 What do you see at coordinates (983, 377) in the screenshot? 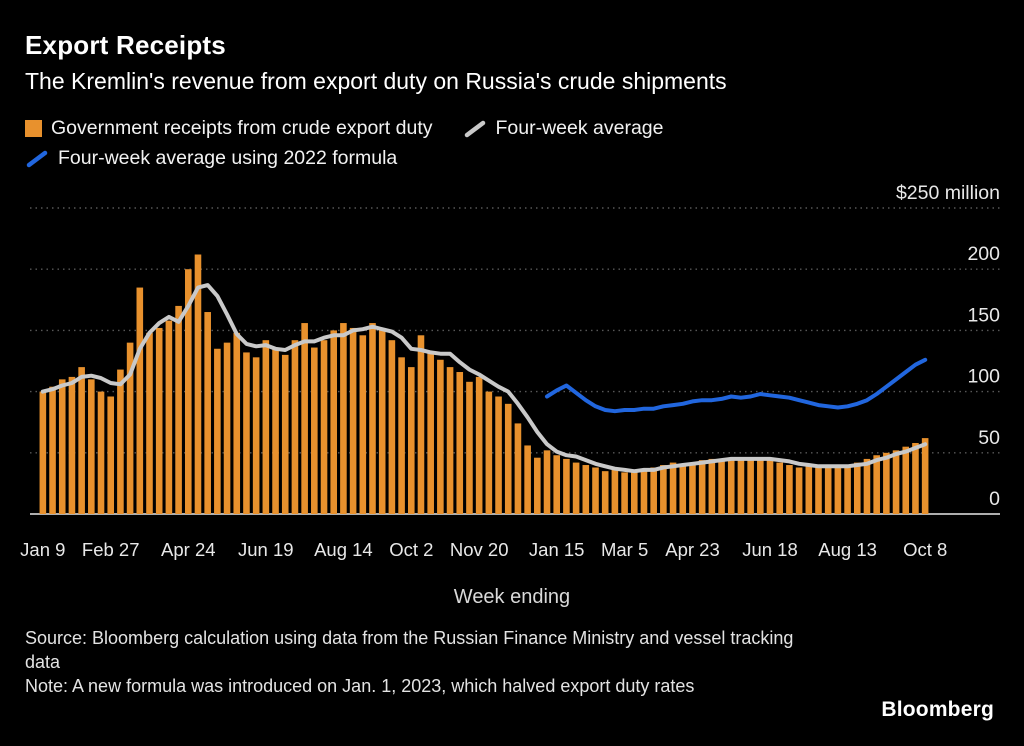
I see `y-tick-label: 100` at bounding box center [983, 377].